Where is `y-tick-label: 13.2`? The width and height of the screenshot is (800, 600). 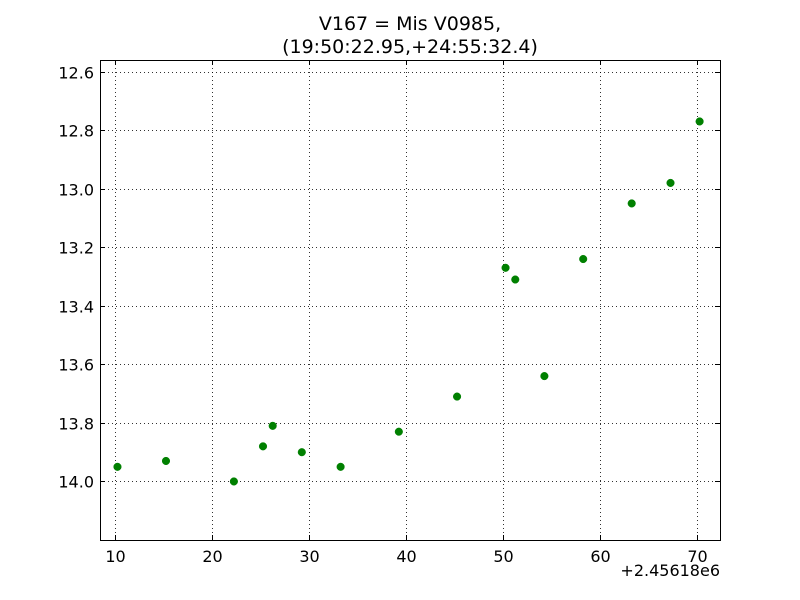 y-tick-label: 13.2 is located at coordinates (76, 248).